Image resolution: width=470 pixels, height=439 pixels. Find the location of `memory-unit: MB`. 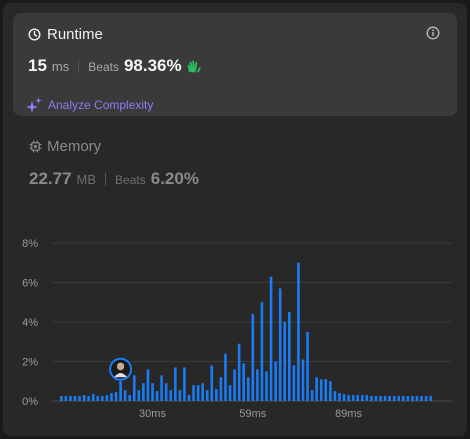

memory-unit: MB is located at coordinates (86, 179).